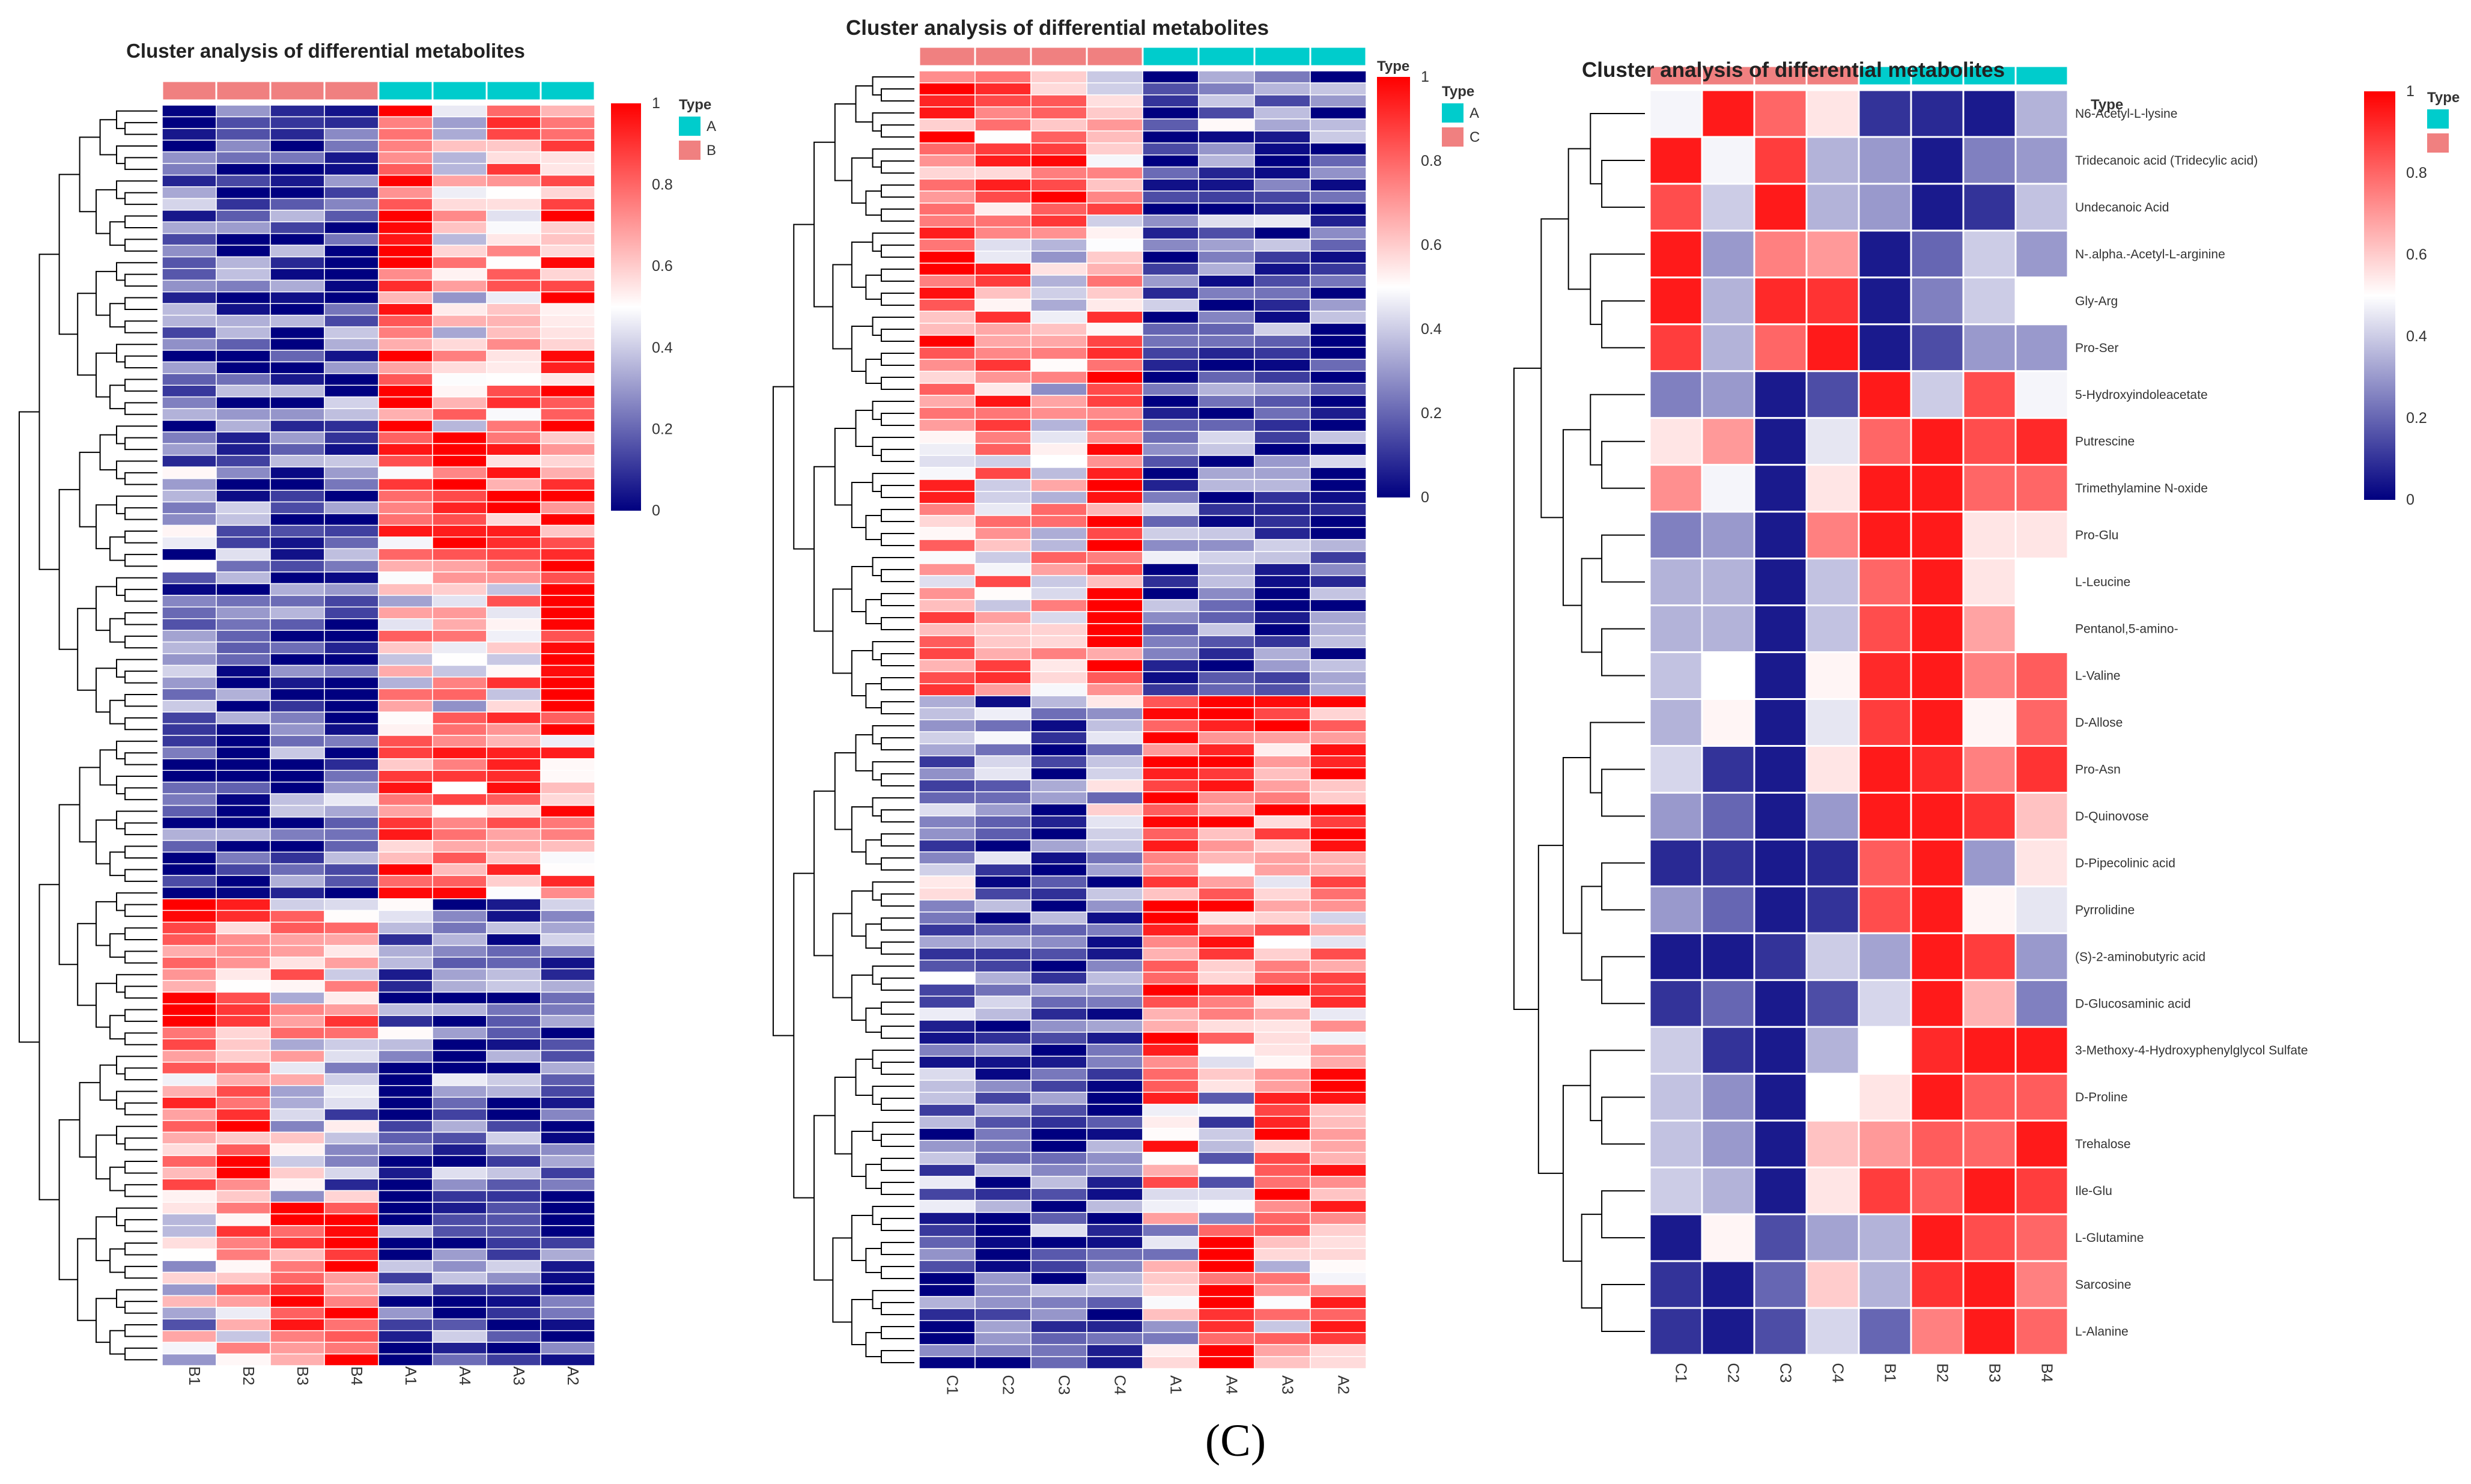 The width and height of the screenshot is (2471, 1484). Describe the element at coordinates (695, 105) in the screenshot. I see `legend-title: Type` at that location.